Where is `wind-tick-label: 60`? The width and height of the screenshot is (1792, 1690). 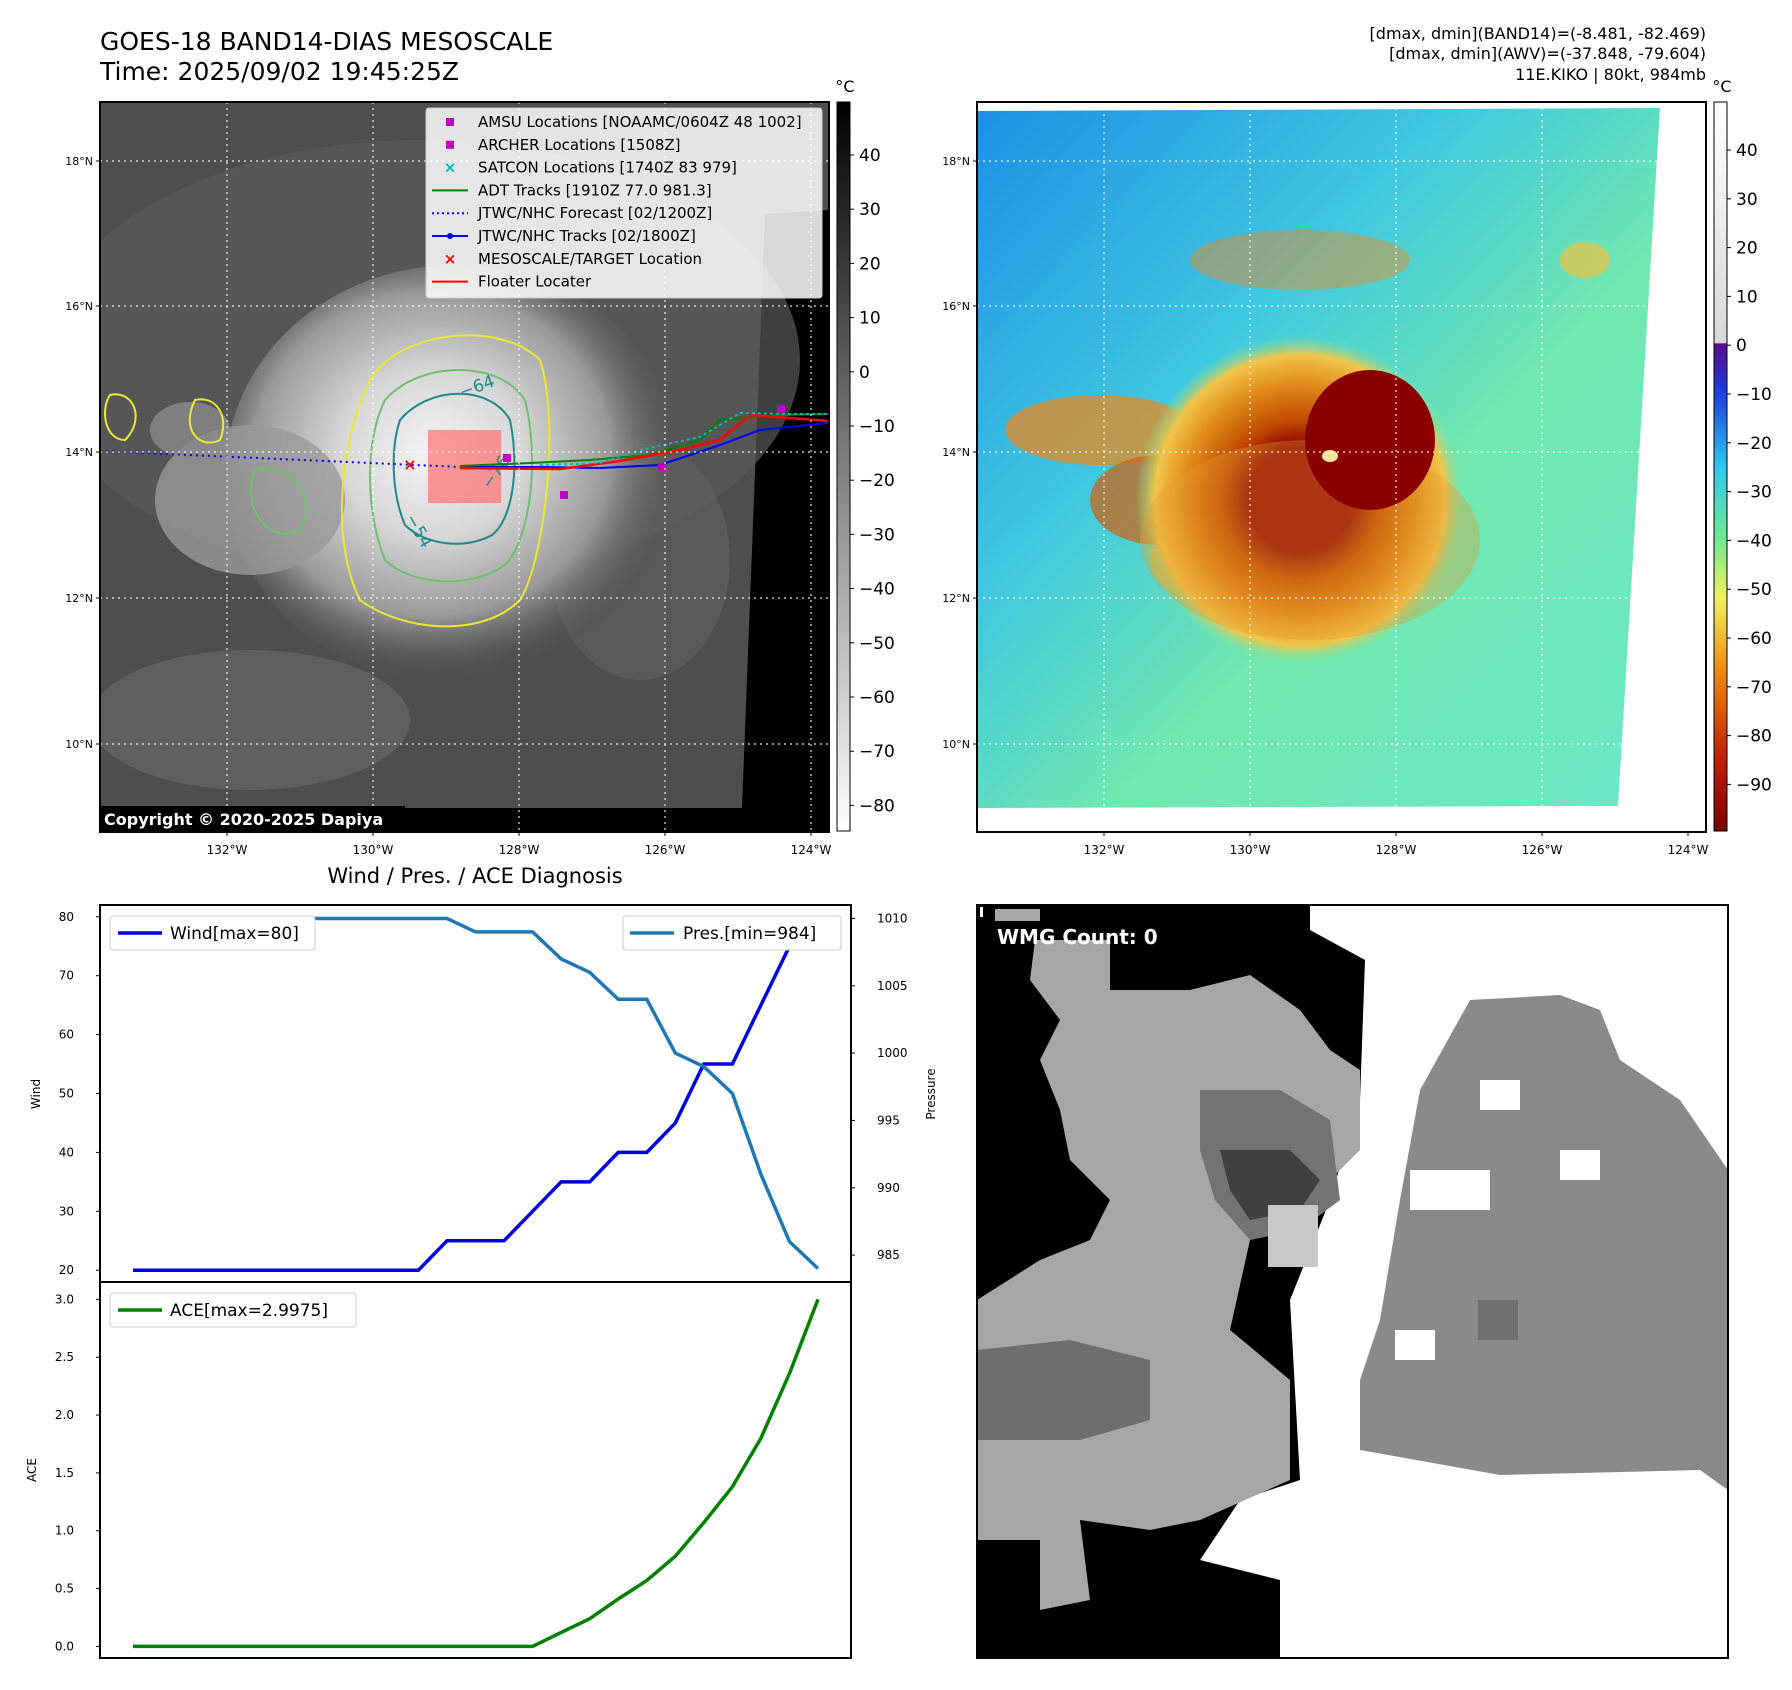 wind-tick-label: 60 is located at coordinates (66, 1035).